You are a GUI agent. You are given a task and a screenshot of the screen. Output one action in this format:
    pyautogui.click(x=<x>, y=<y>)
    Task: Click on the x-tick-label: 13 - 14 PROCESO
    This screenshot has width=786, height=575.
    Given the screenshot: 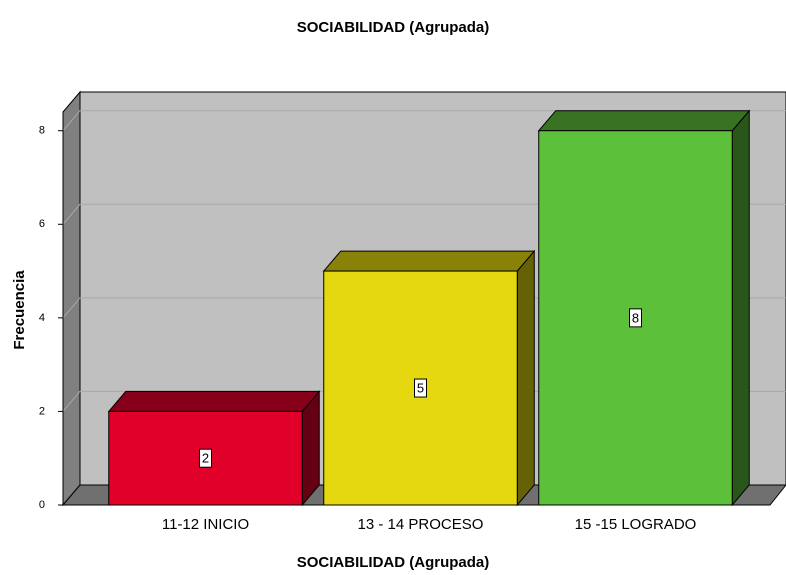 What is the action you would take?
    pyautogui.click(x=421, y=524)
    